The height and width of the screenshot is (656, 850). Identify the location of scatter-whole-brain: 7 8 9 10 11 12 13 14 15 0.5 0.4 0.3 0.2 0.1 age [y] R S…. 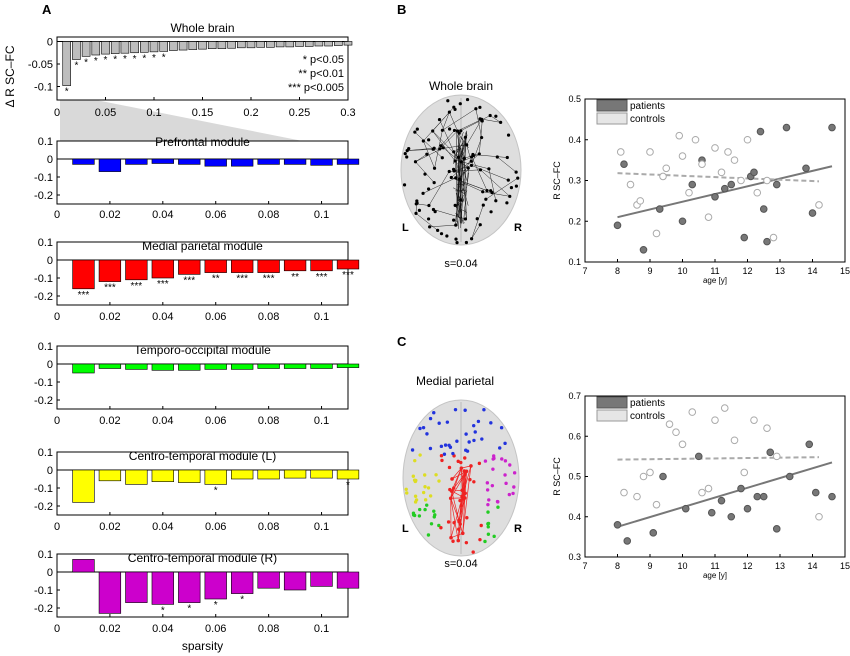
(701, 189).